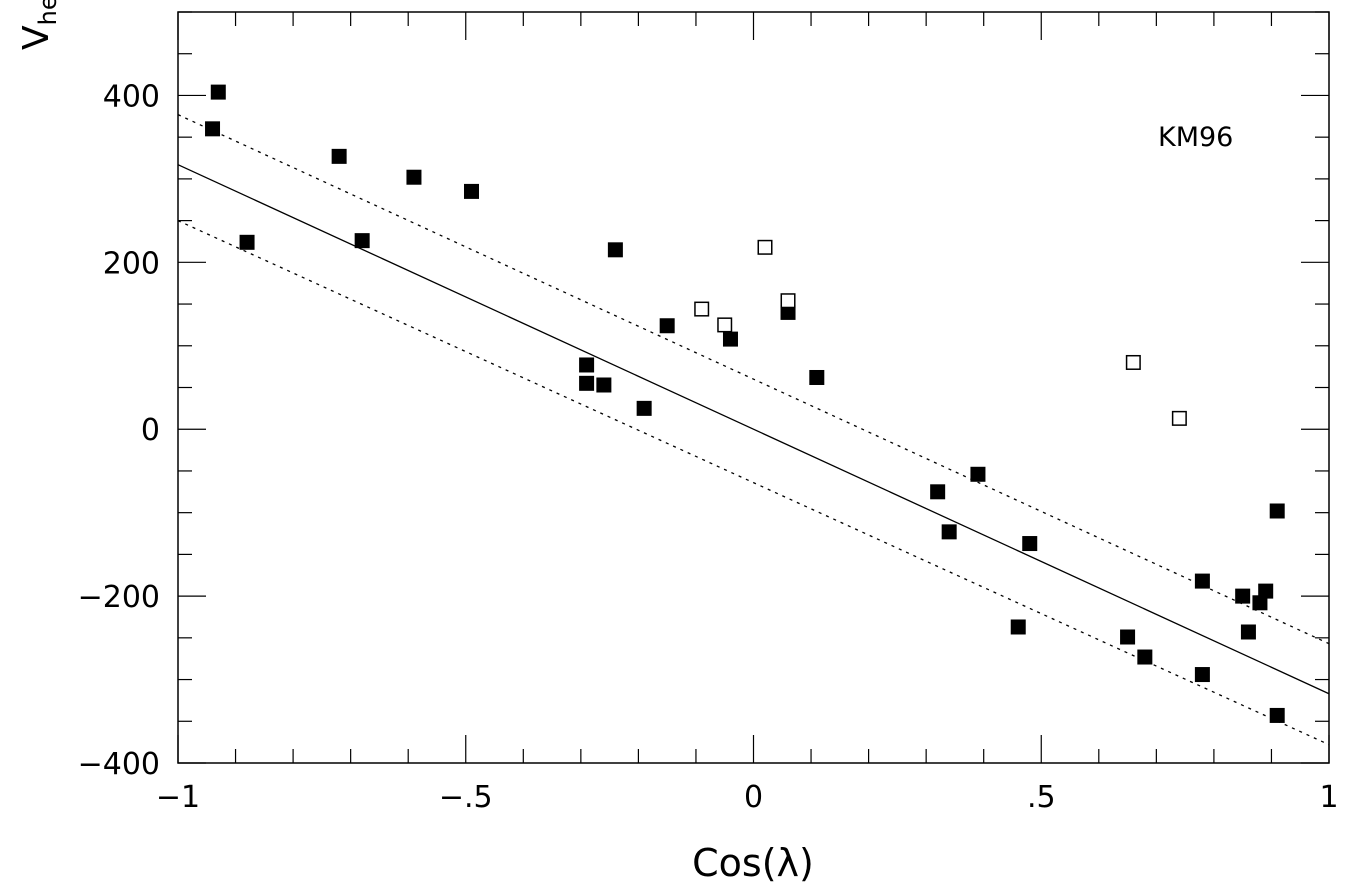  Describe the element at coordinates (466, 797) in the screenshot. I see `x-tick-label: −.5` at that location.